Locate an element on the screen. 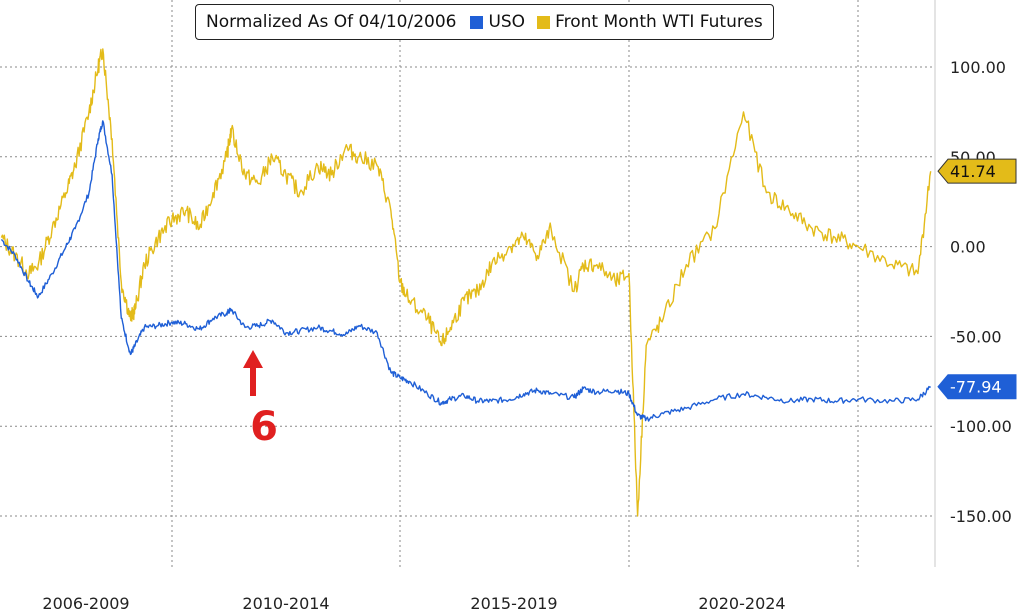 The width and height of the screenshot is (1028, 615). y-tick-label: -50.00 is located at coordinates (976, 336).